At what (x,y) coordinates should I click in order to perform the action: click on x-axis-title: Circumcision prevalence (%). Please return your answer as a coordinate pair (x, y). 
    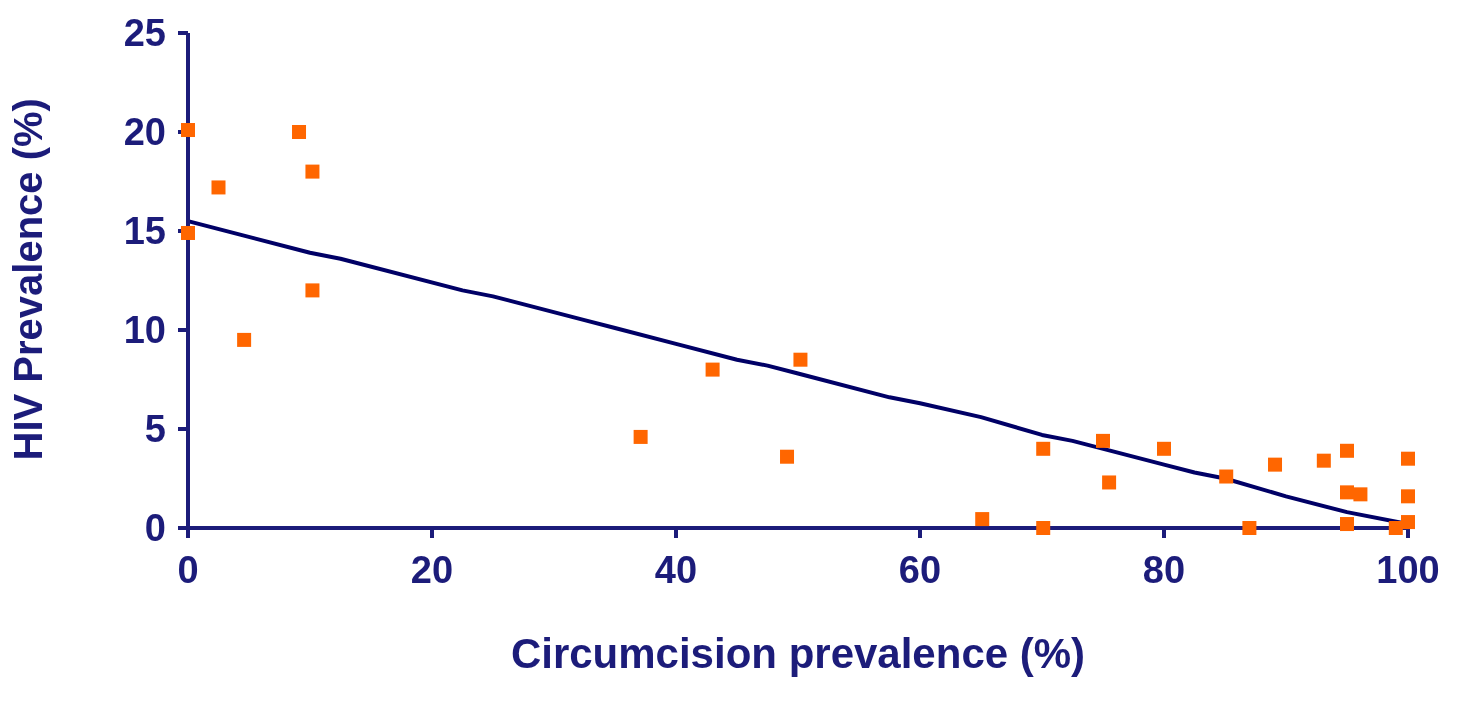
    Looking at the image, I should click on (798, 653).